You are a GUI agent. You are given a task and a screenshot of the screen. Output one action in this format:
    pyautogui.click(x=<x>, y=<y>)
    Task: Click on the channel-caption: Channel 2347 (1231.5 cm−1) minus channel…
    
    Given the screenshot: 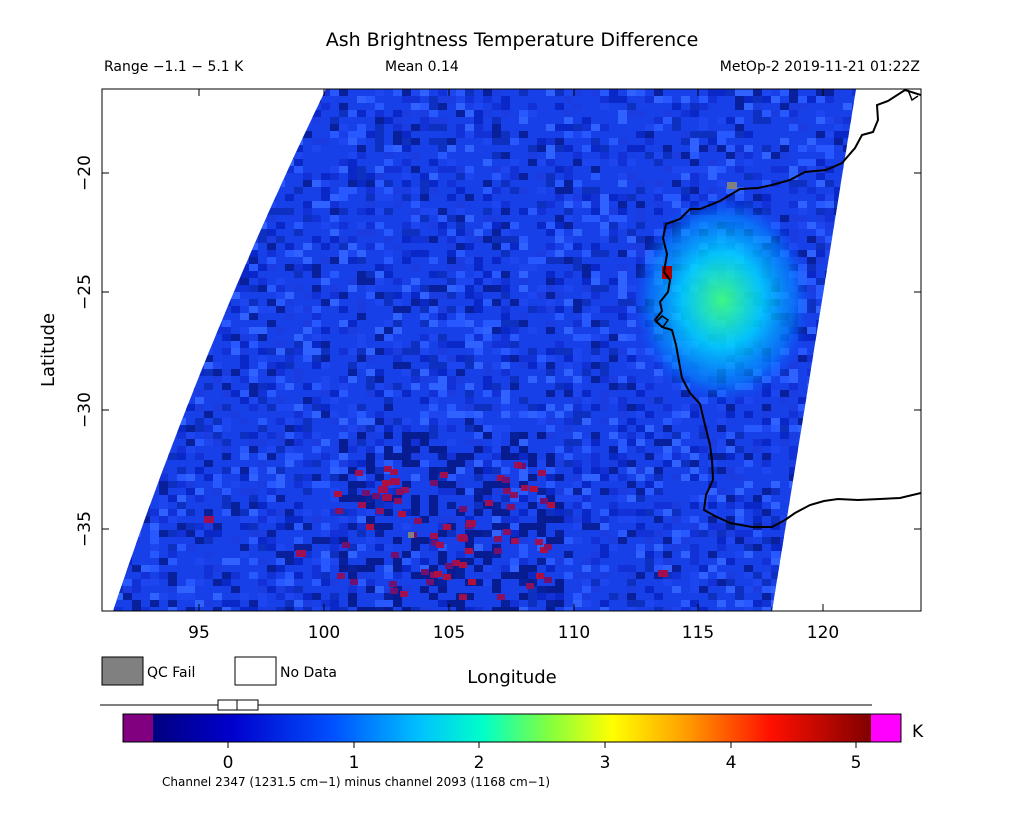 What is the action you would take?
    pyautogui.click(x=356, y=782)
    